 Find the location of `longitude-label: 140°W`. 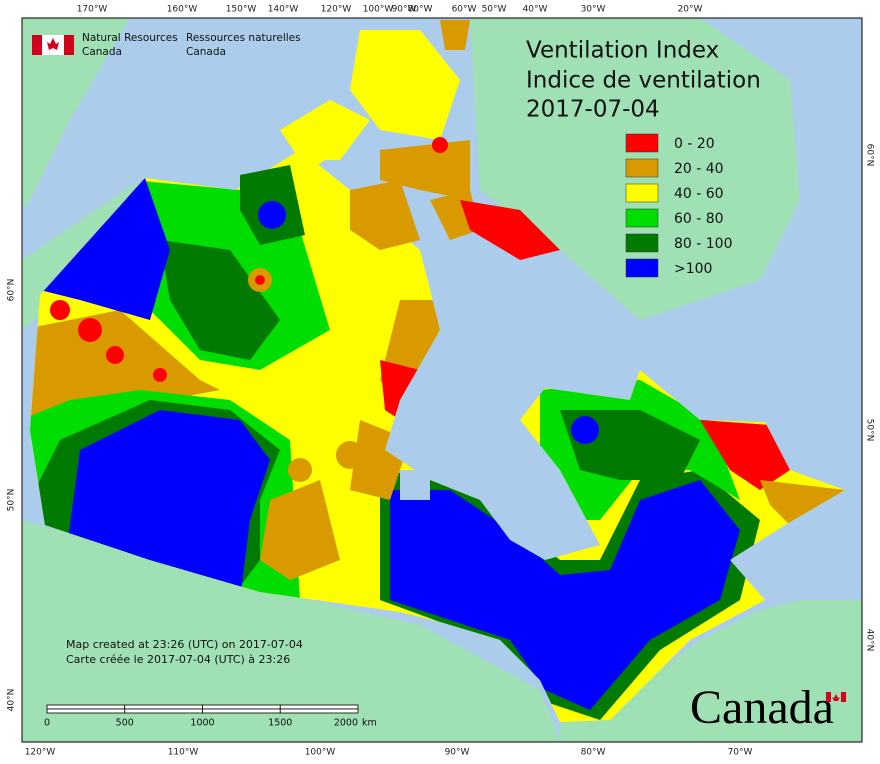

longitude-label: 140°W is located at coordinates (283, 10).